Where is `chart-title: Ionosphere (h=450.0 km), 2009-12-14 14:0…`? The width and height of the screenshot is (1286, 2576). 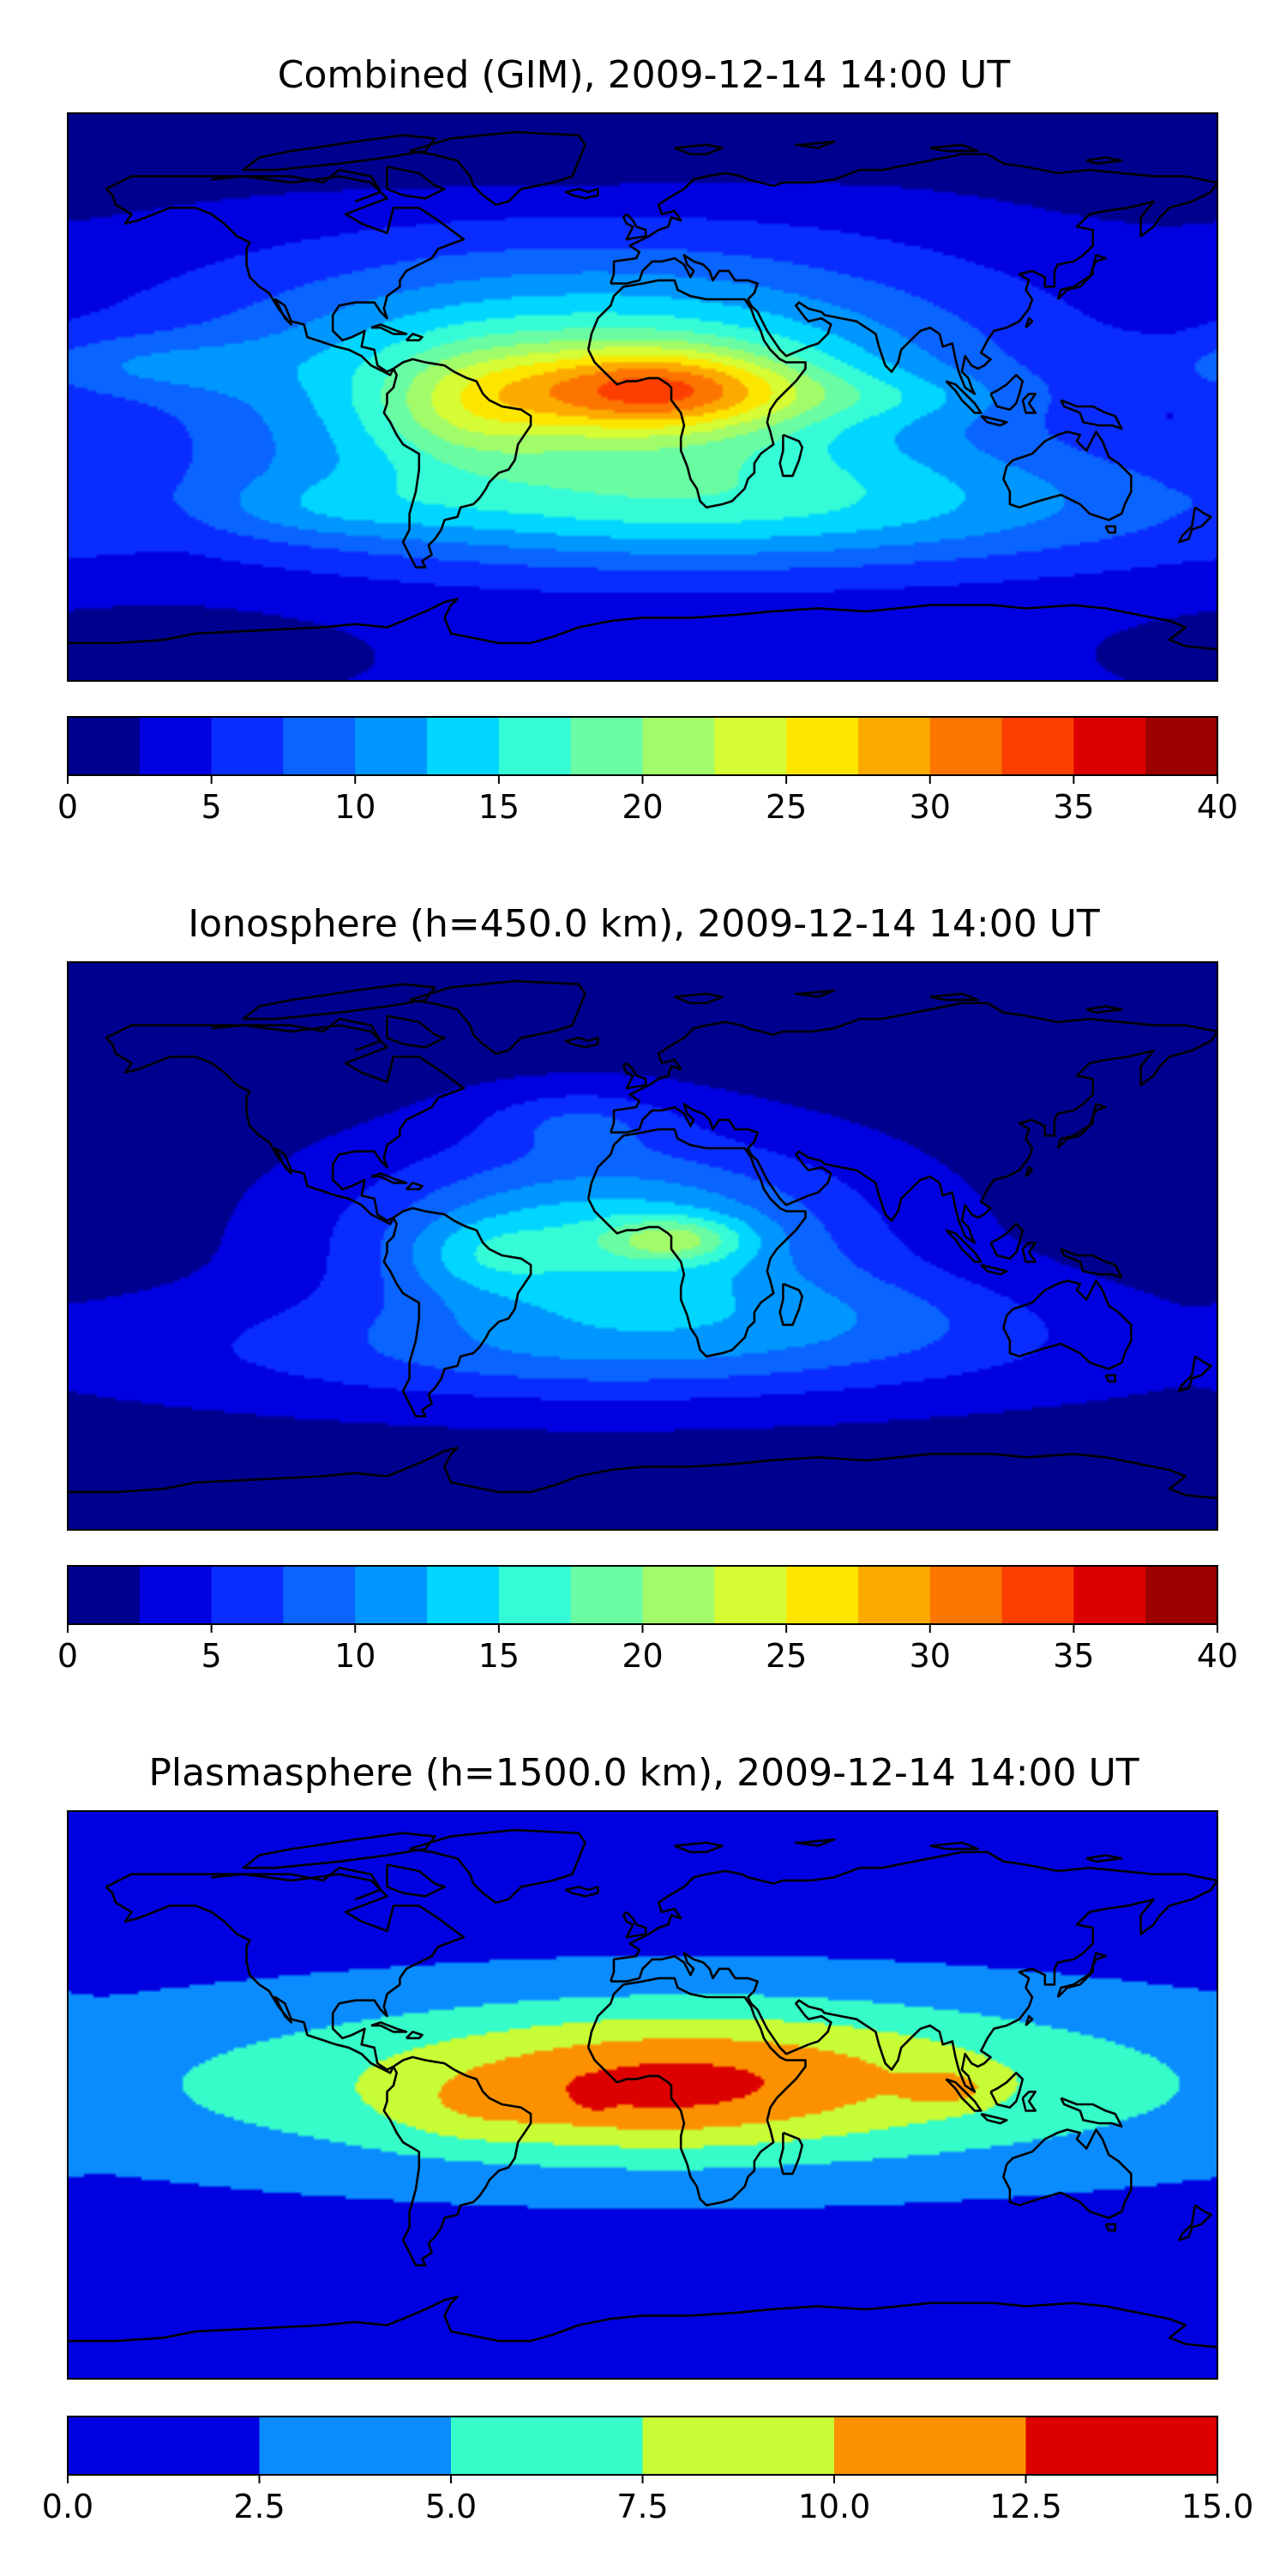 chart-title: Ionosphere (h=450.0 km), 2009-12-14 14:0… is located at coordinates (644, 924).